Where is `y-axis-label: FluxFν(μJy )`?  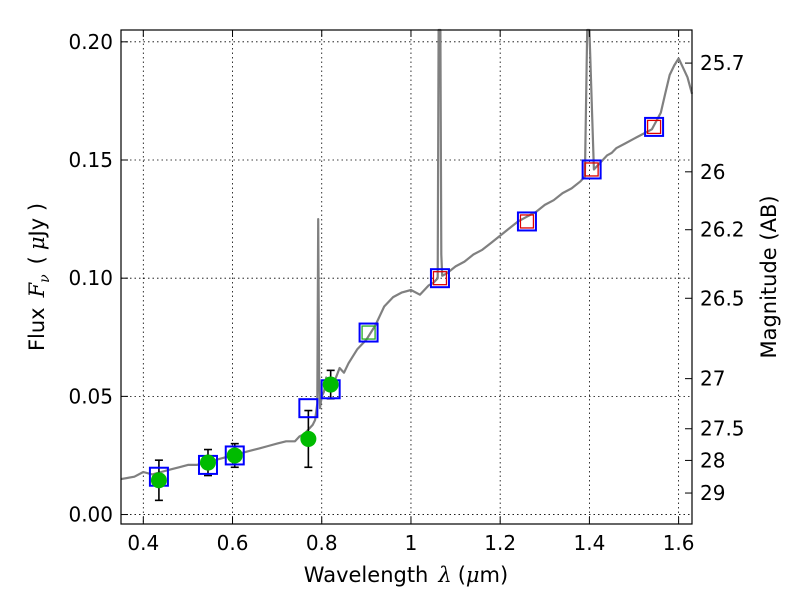 y-axis-label: FluxFν(μJy ) is located at coordinates (39, 277).